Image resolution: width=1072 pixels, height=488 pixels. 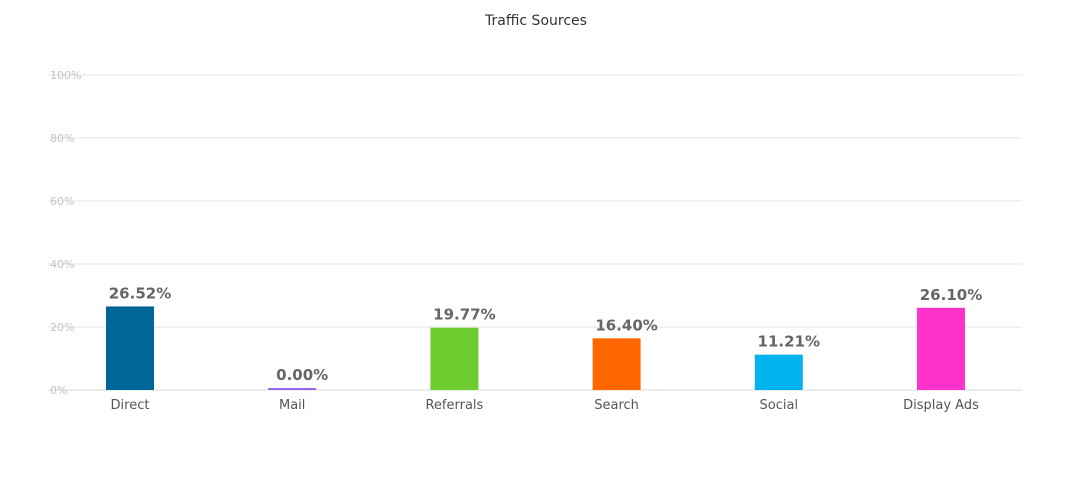 What do you see at coordinates (626, 325) in the screenshot?
I see `data-label: 16.40%` at bounding box center [626, 325].